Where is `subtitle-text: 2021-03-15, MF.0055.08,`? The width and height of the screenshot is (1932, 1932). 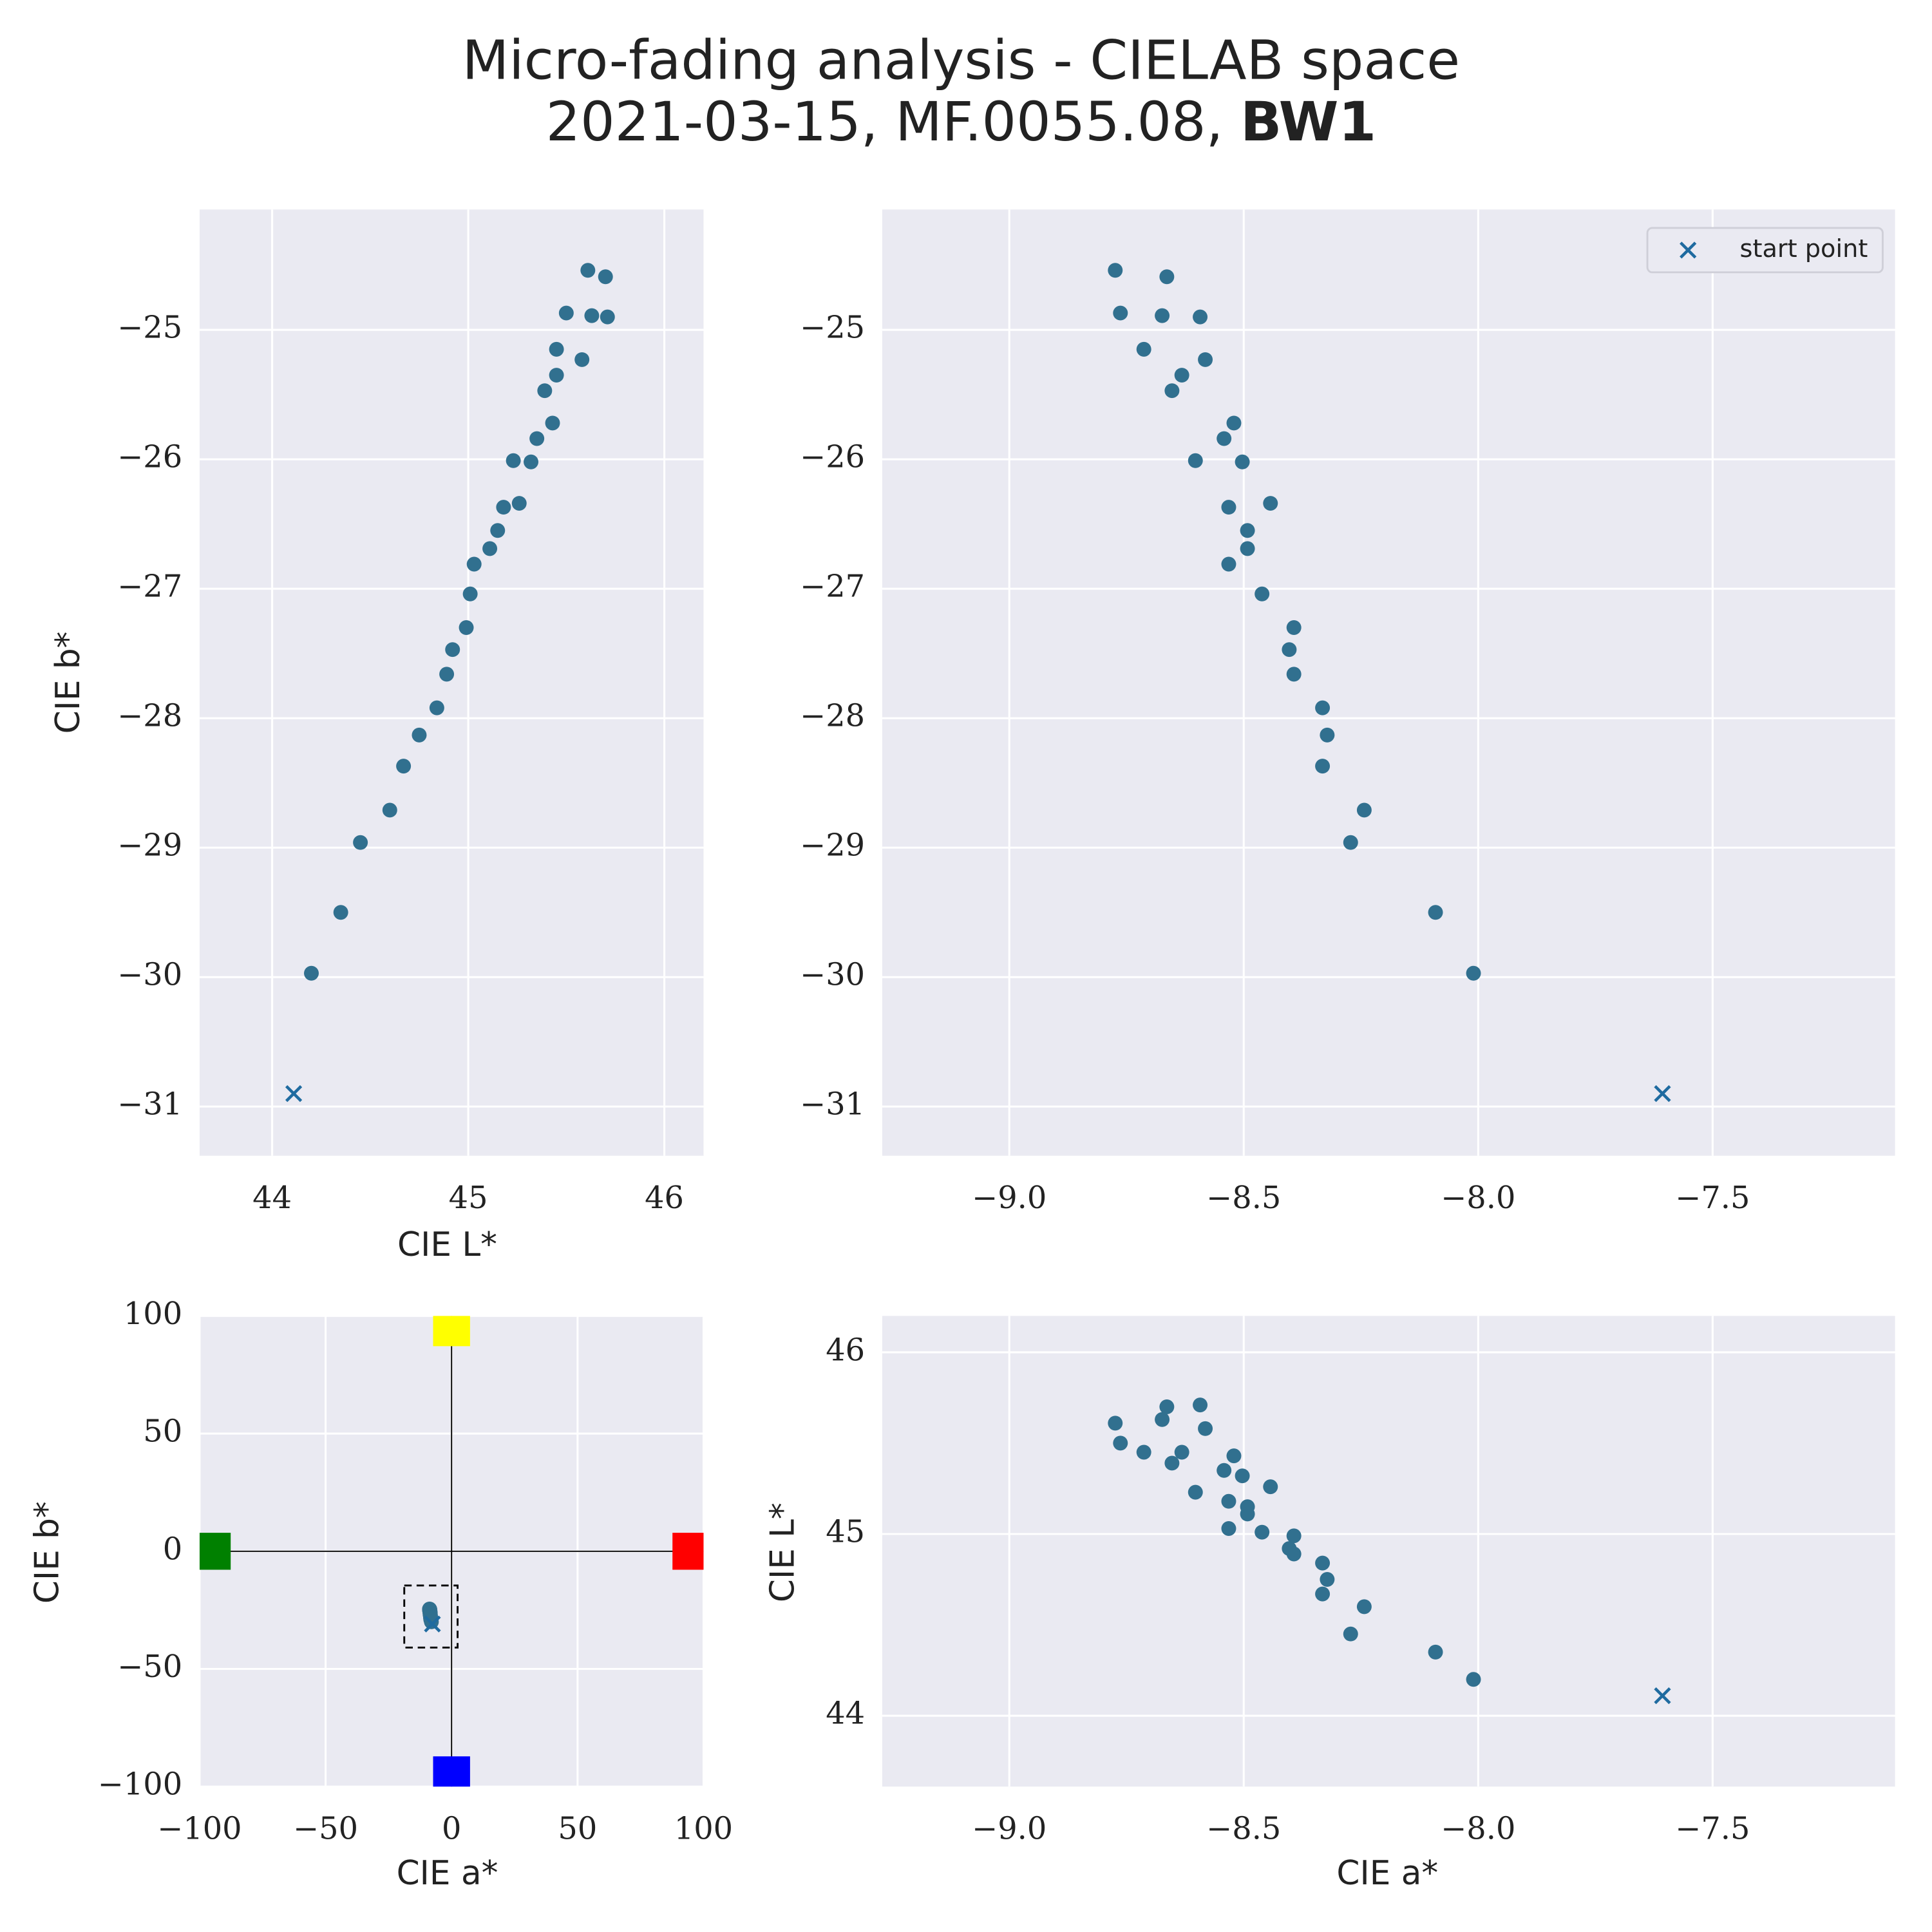 subtitle-text: 2021-03-15, MF.0055.08, is located at coordinates (885, 121).